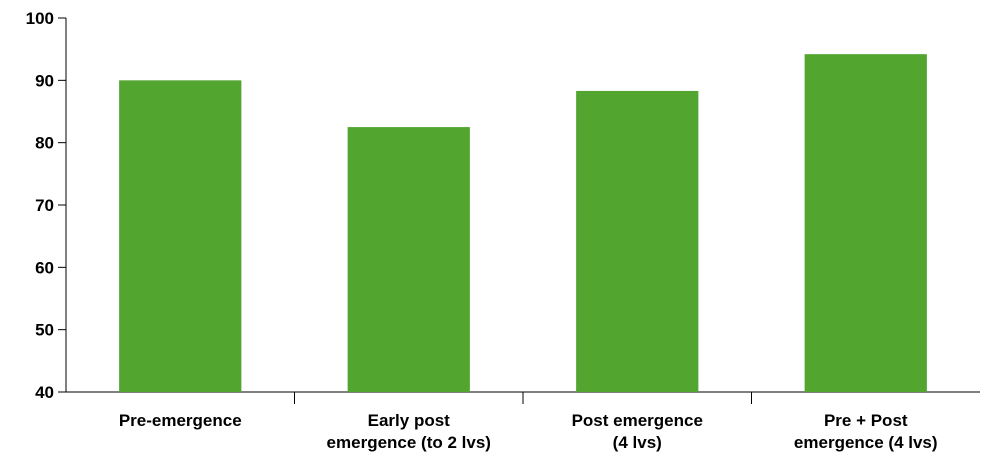  What do you see at coordinates (40, 18) in the screenshot?
I see `y-tick-label: 100` at bounding box center [40, 18].